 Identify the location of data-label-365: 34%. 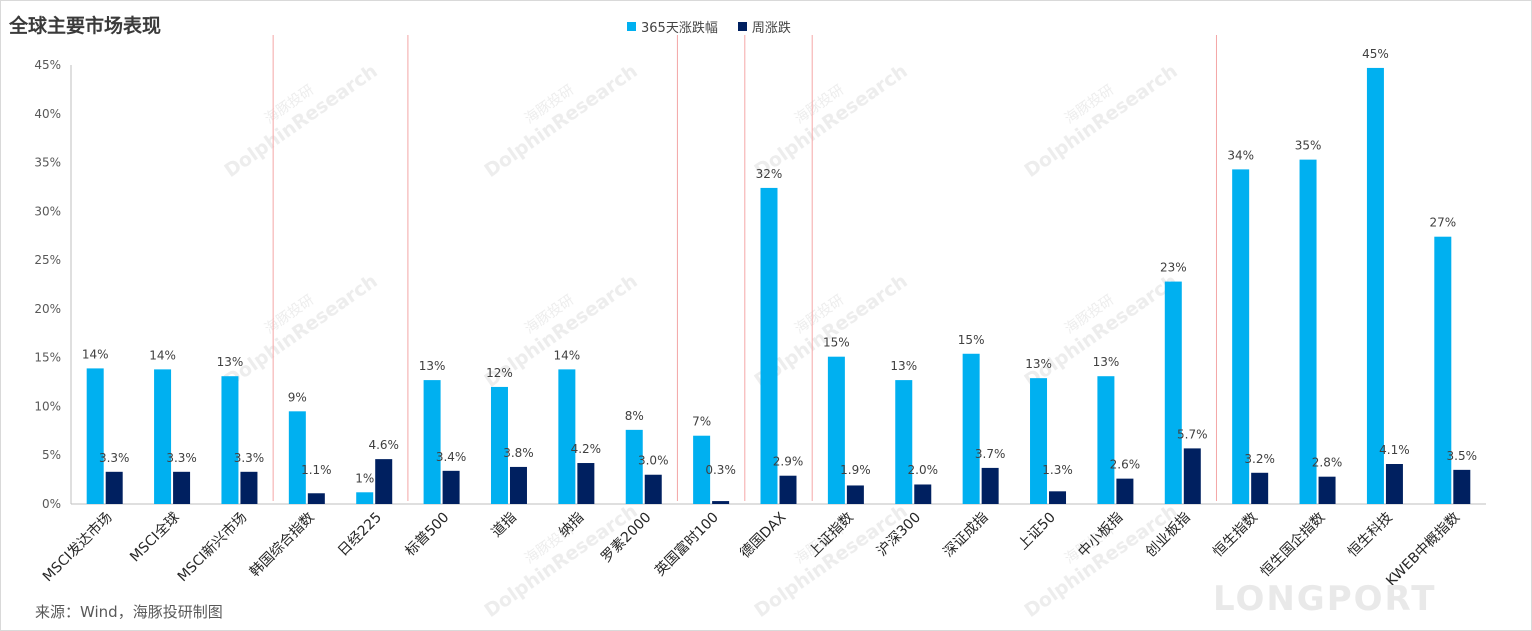
(1240, 155).